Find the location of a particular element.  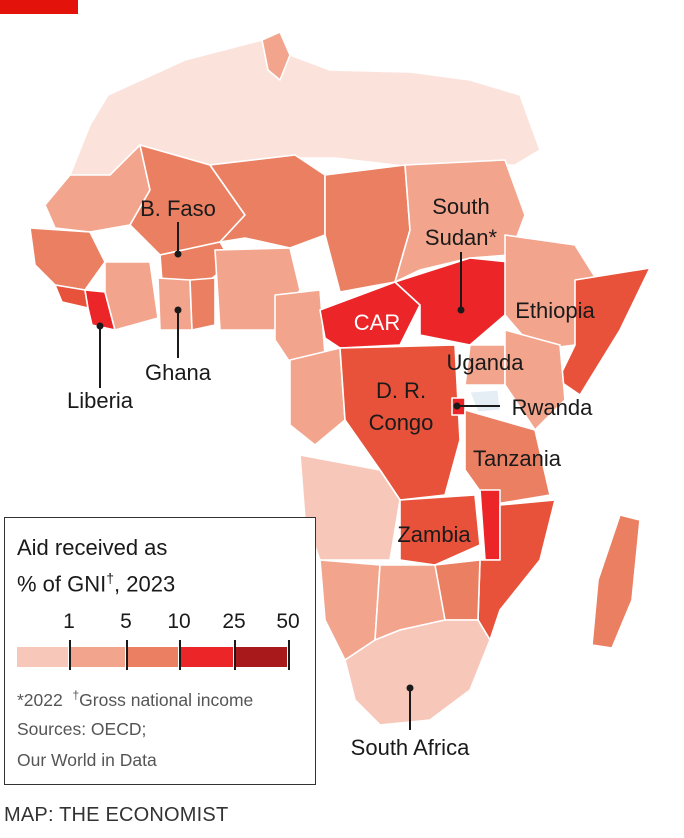

gabon-congo-region is located at coordinates (317, 396).